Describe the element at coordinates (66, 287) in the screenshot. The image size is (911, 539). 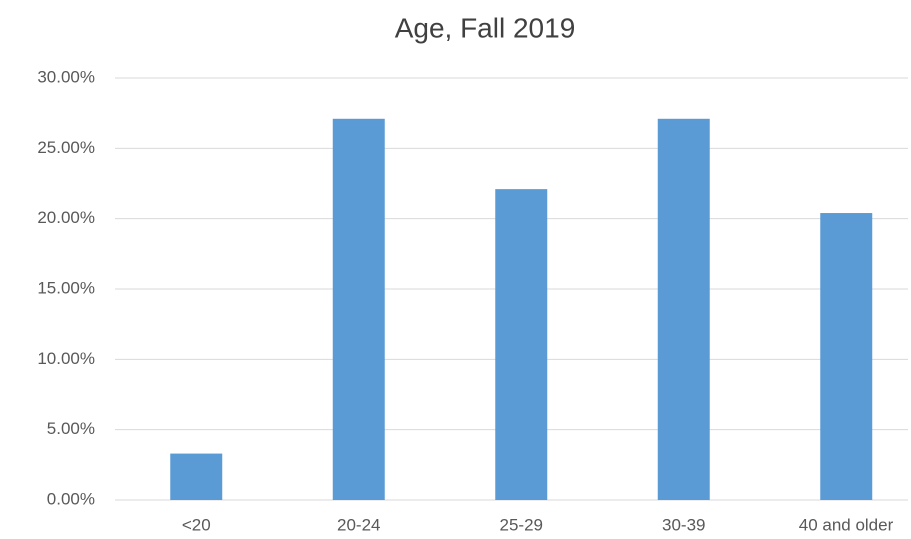
I see `y-tick-label: 15.00%` at that location.